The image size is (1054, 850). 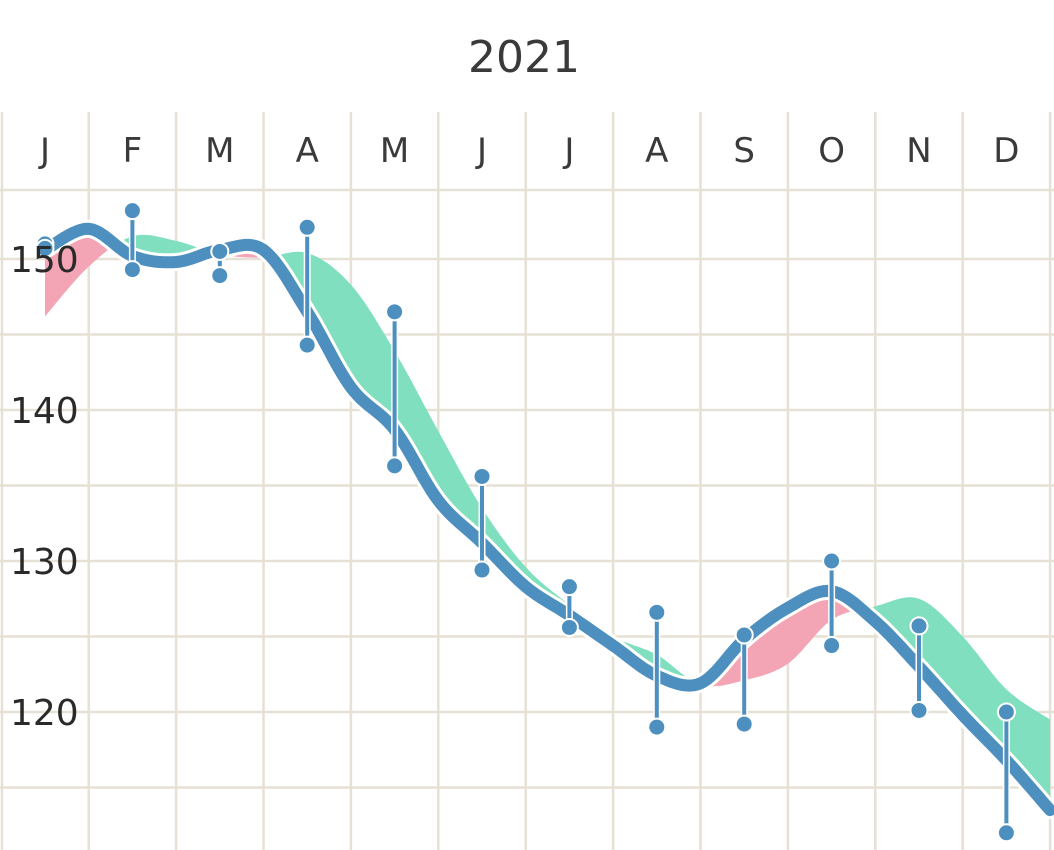 What do you see at coordinates (81, 272) in the screenshot?
I see `fill-area-below` at bounding box center [81, 272].